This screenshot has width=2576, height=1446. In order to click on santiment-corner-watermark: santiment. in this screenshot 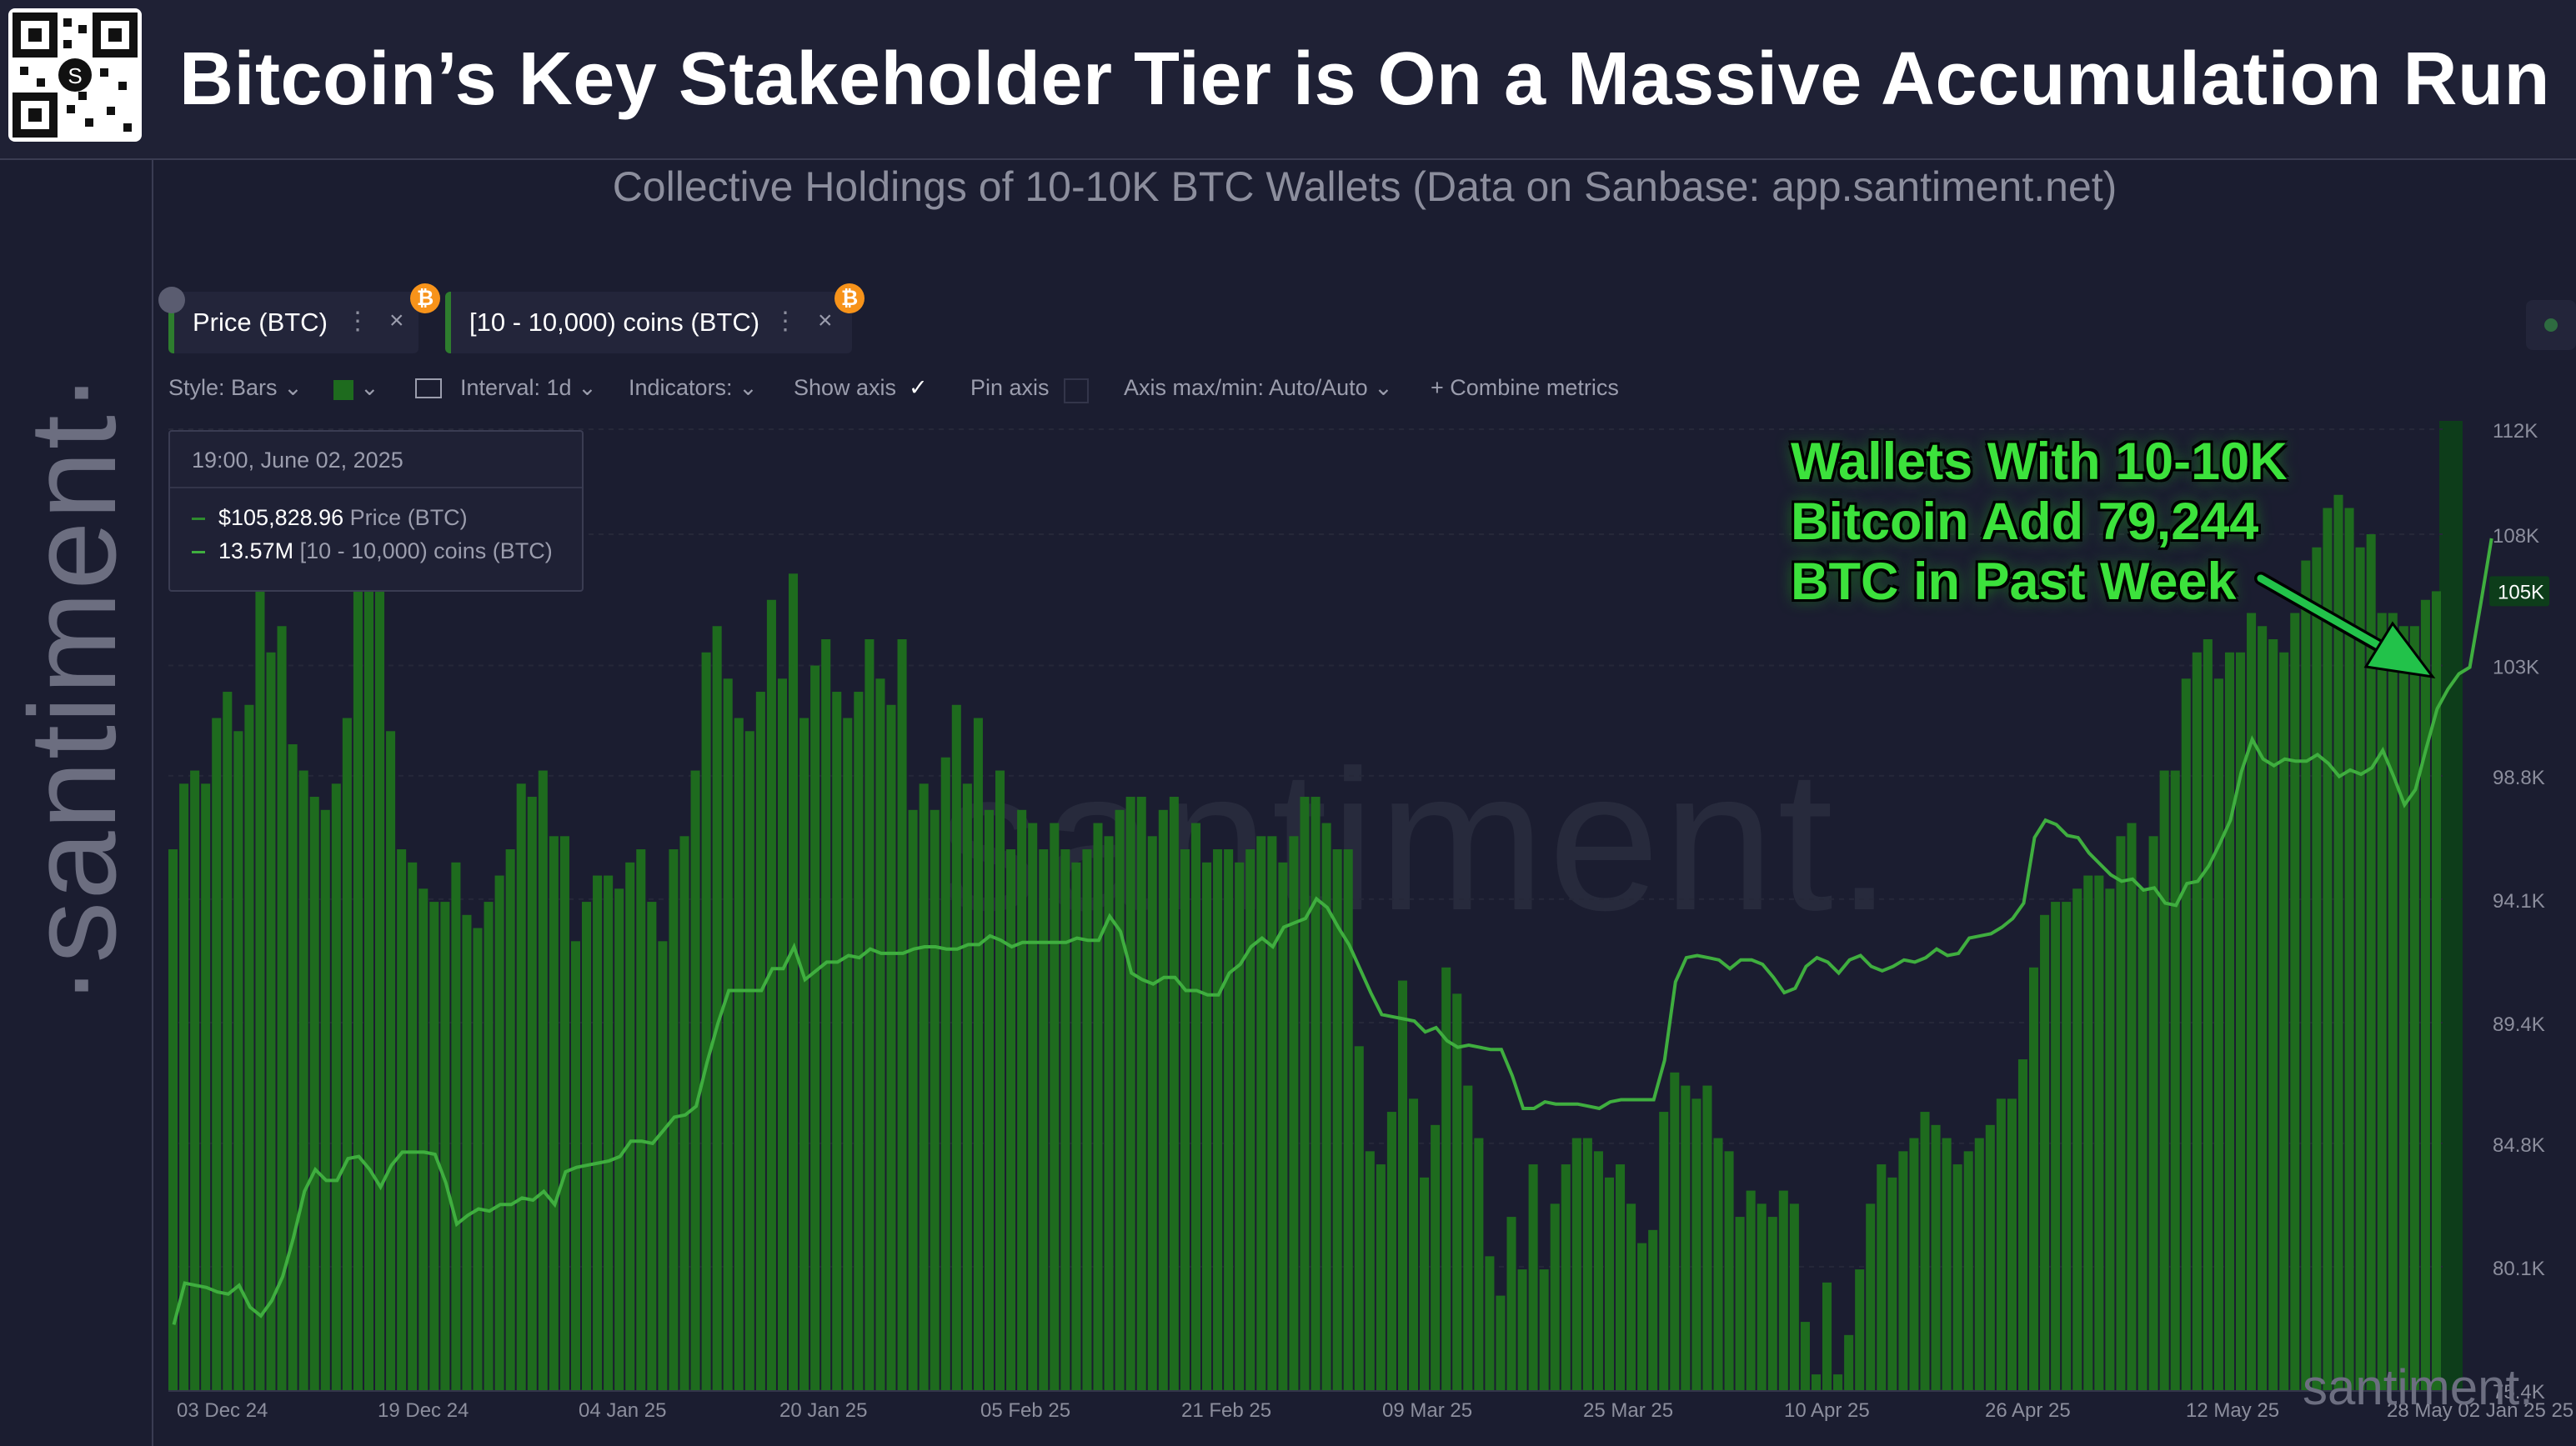, I will do `click(2418, 1387)`.